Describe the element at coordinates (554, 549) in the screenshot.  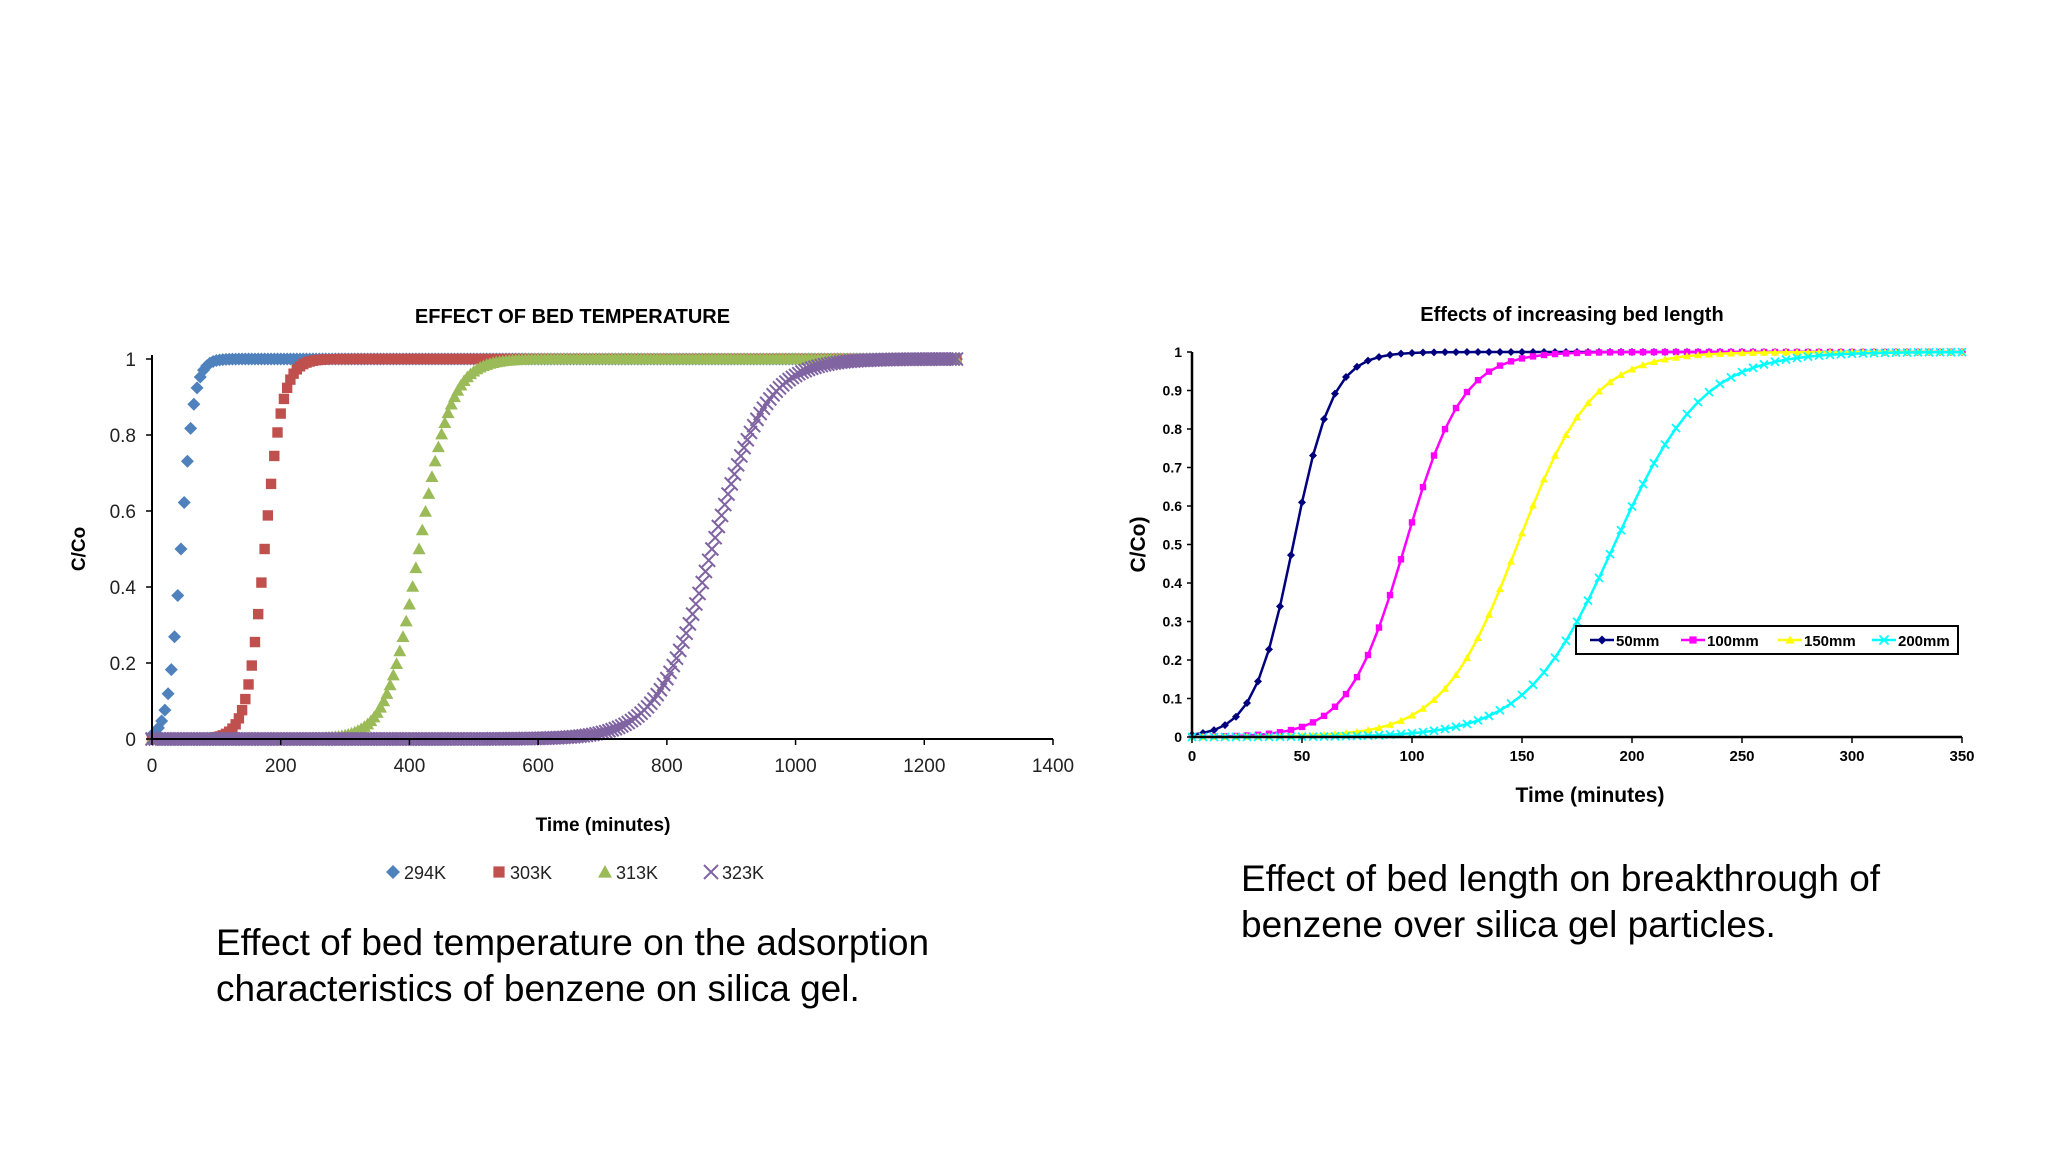
I see `plot-area` at that location.